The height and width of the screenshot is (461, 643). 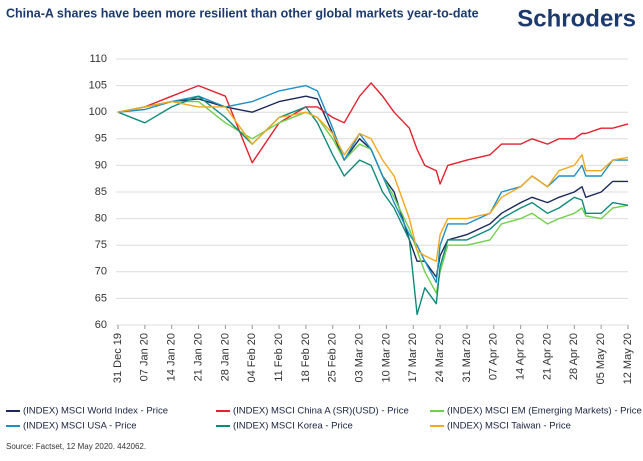 I want to click on y-tick-label: 60, so click(x=101, y=325).